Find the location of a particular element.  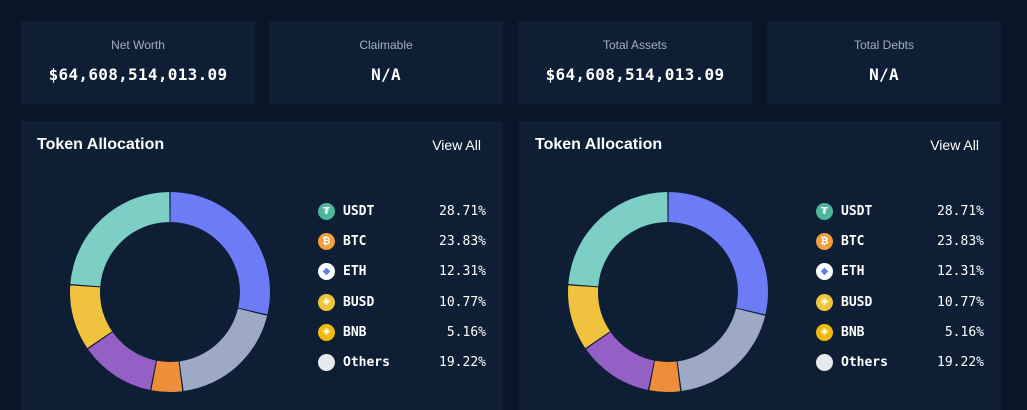

net-worth-card: Net Worth $64,608,514,013.09 is located at coordinates (138, 62).